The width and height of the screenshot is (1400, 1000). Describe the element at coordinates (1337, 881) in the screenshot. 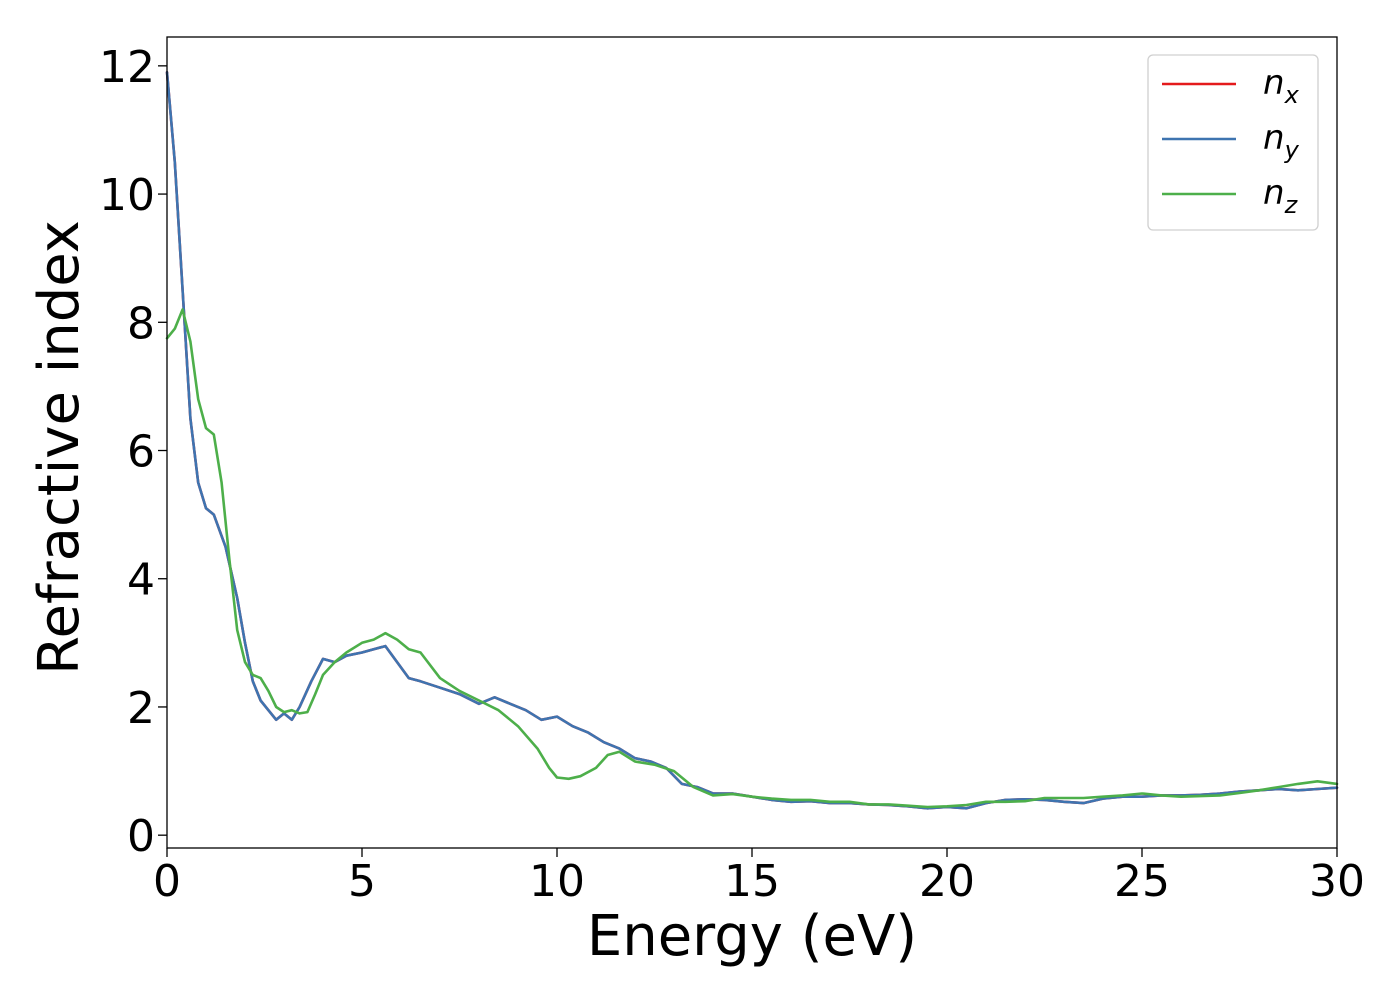

I see `x-tick-label: 30` at that location.